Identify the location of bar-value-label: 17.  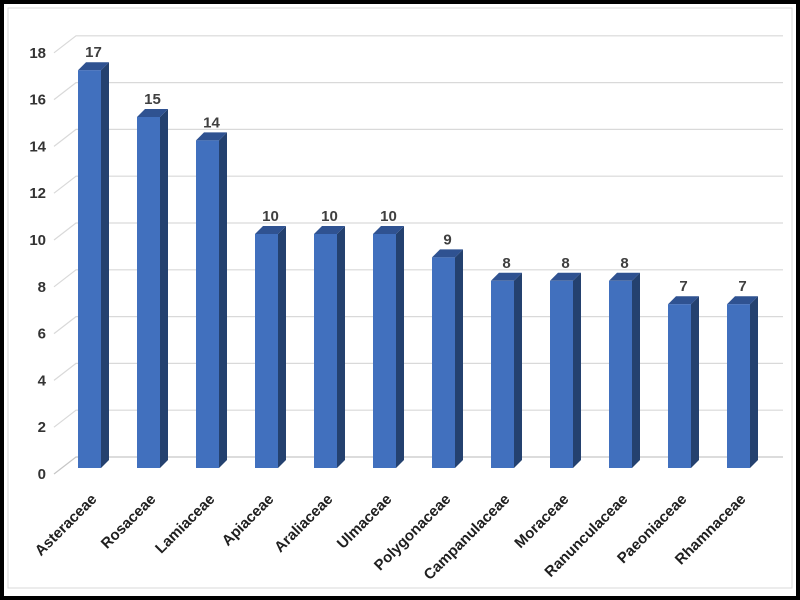
(93, 52).